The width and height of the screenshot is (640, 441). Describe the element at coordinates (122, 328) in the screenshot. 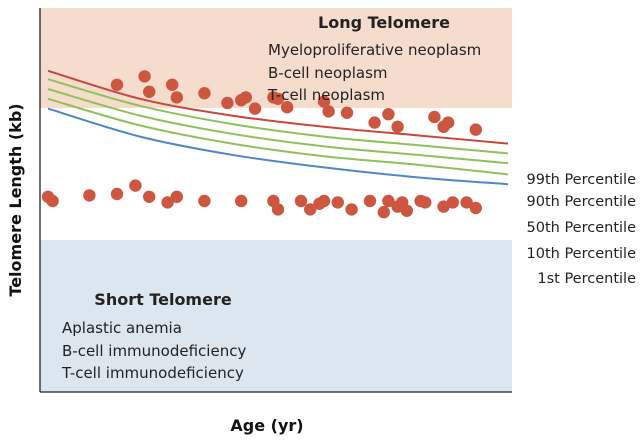

I see `short-item-1: Aplastic anemia` at that location.